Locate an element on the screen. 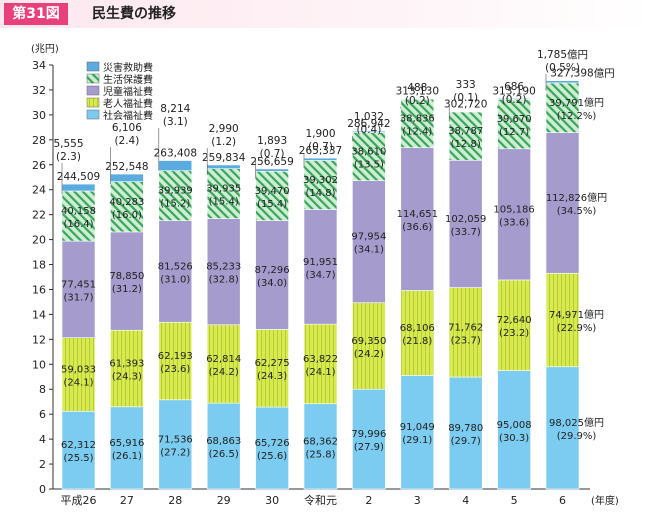  segment-share-label: (27.9) is located at coordinates (369, 447).